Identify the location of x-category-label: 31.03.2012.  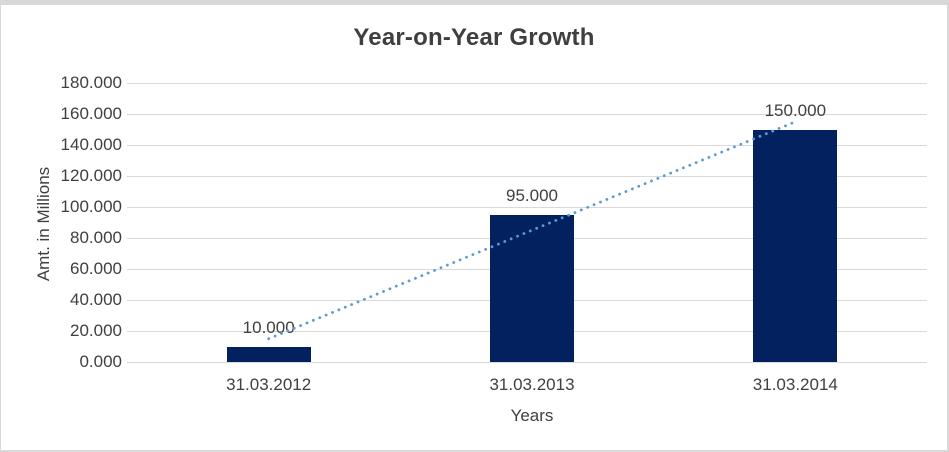
(269, 384).